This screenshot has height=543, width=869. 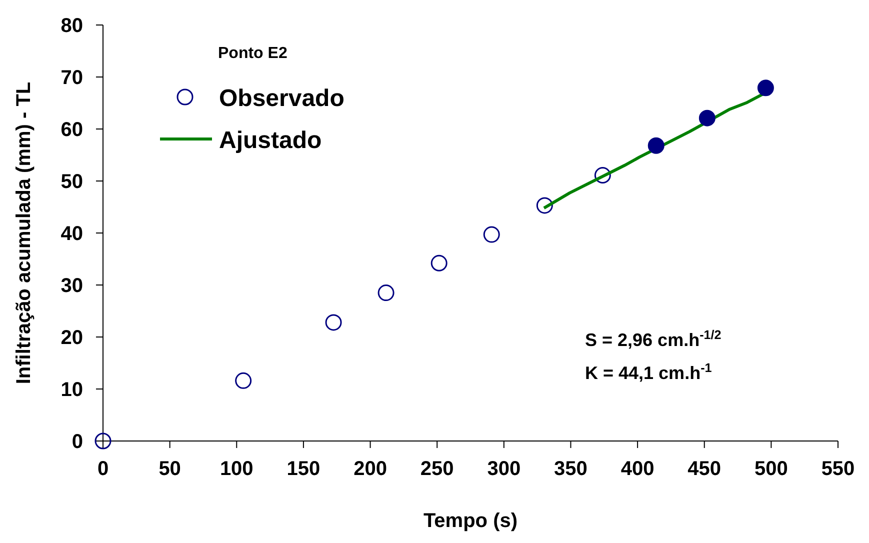 I want to click on x-tick-label: 400, so click(x=637, y=469).